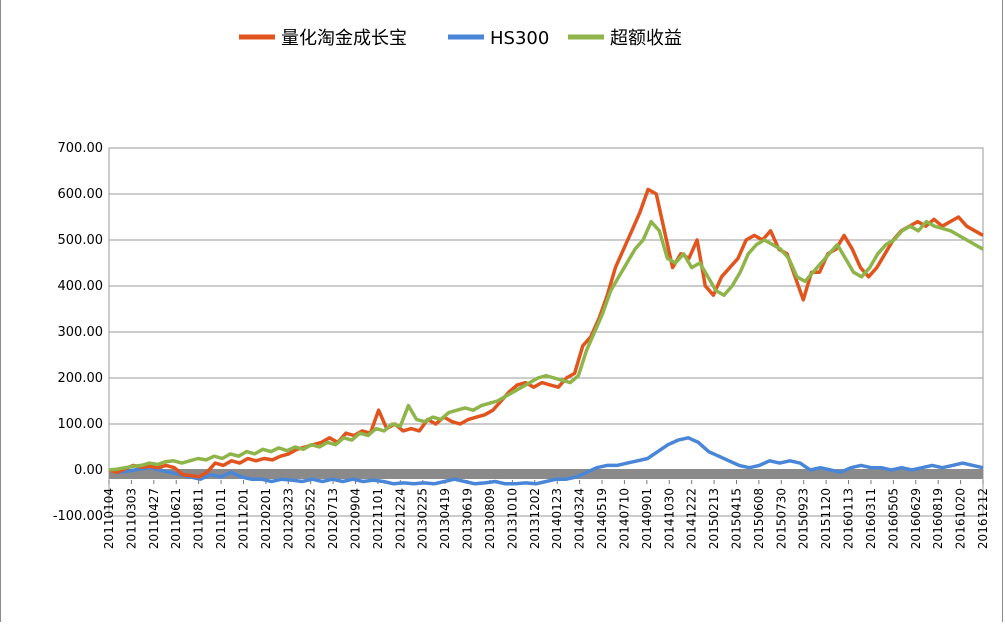 Image resolution: width=1005 pixels, height=624 pixels. What do you see at coordinates (78, 516) in the screenshot?
I see `y-tick-label: -100.00` at bounding box center [78, 516].